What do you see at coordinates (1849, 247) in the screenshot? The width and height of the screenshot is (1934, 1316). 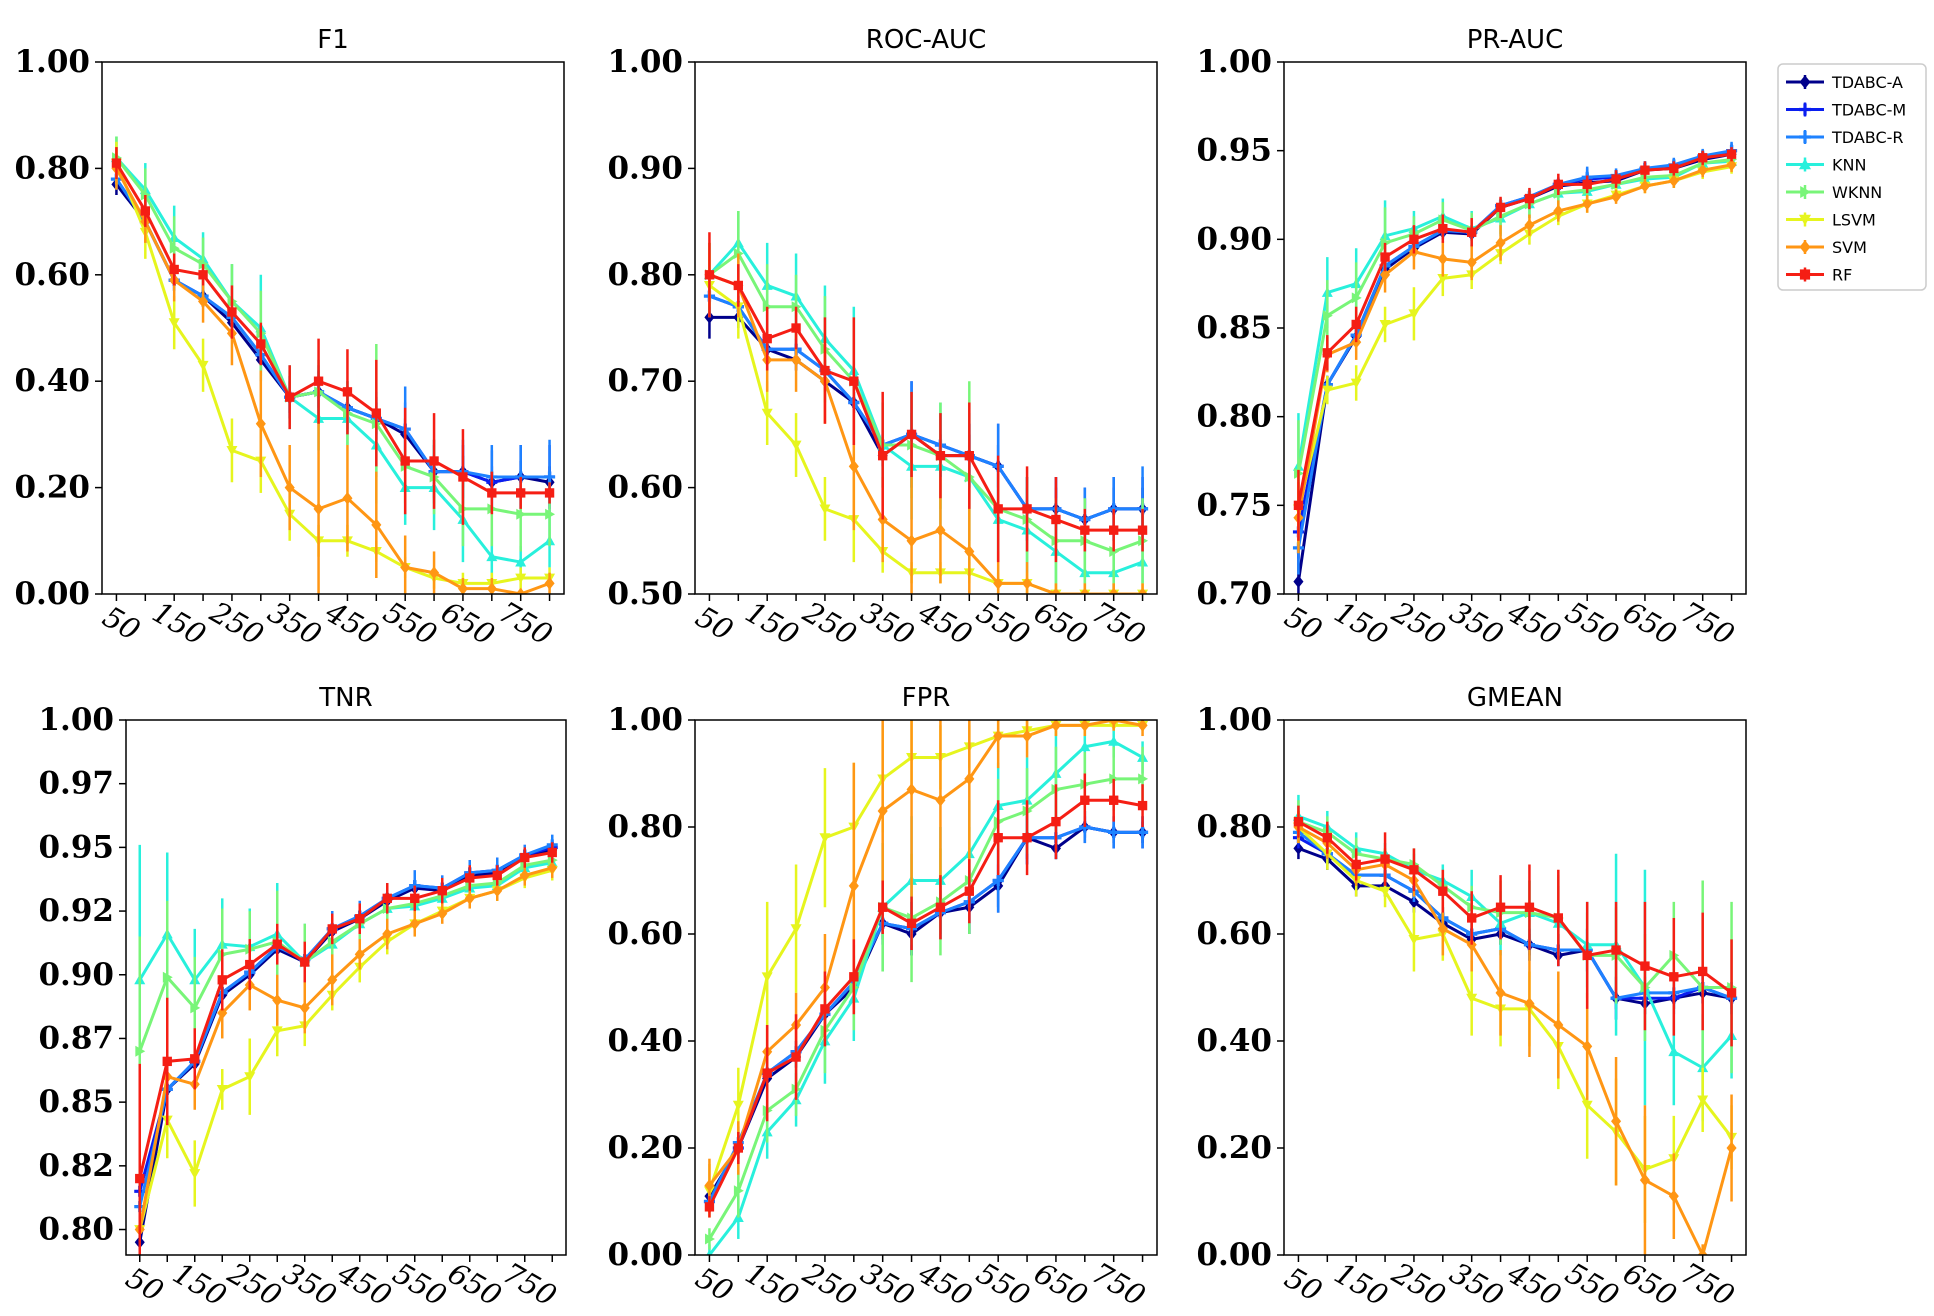 I see `legend-label: SVM` at bounding box center [1849, 247].